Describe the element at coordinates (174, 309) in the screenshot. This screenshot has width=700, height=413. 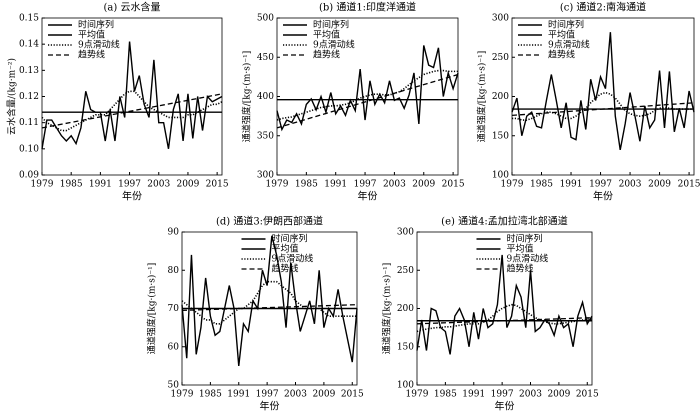
I see `y-tick-label: 70` at that location.